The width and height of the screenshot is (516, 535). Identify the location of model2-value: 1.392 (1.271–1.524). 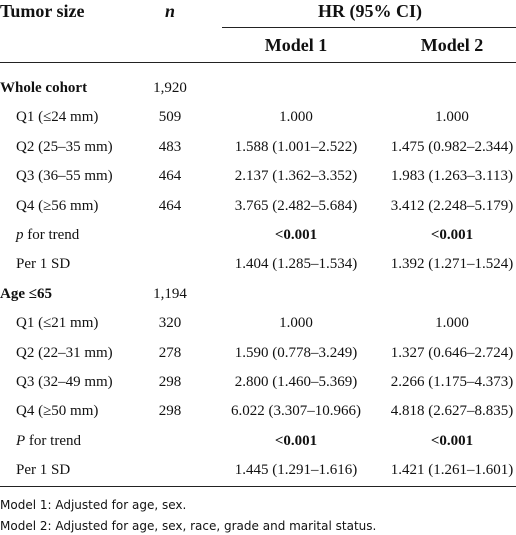
(452, 264).